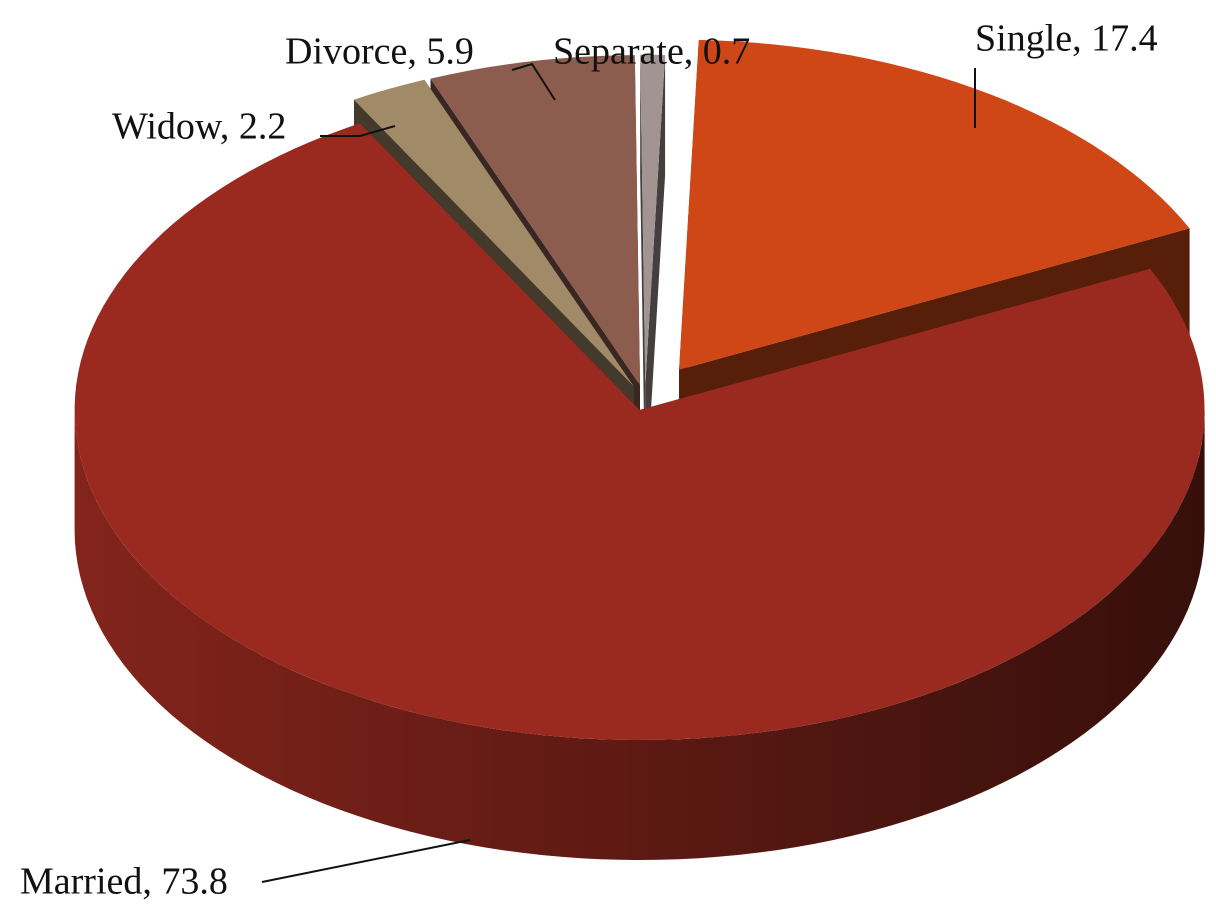 This screenshot has width=1216, height=910. What do you see at coordinates (1066, 39) in the screenshot?
I see `data-label: Single, 17.4` at bounding box center [1066, 39].